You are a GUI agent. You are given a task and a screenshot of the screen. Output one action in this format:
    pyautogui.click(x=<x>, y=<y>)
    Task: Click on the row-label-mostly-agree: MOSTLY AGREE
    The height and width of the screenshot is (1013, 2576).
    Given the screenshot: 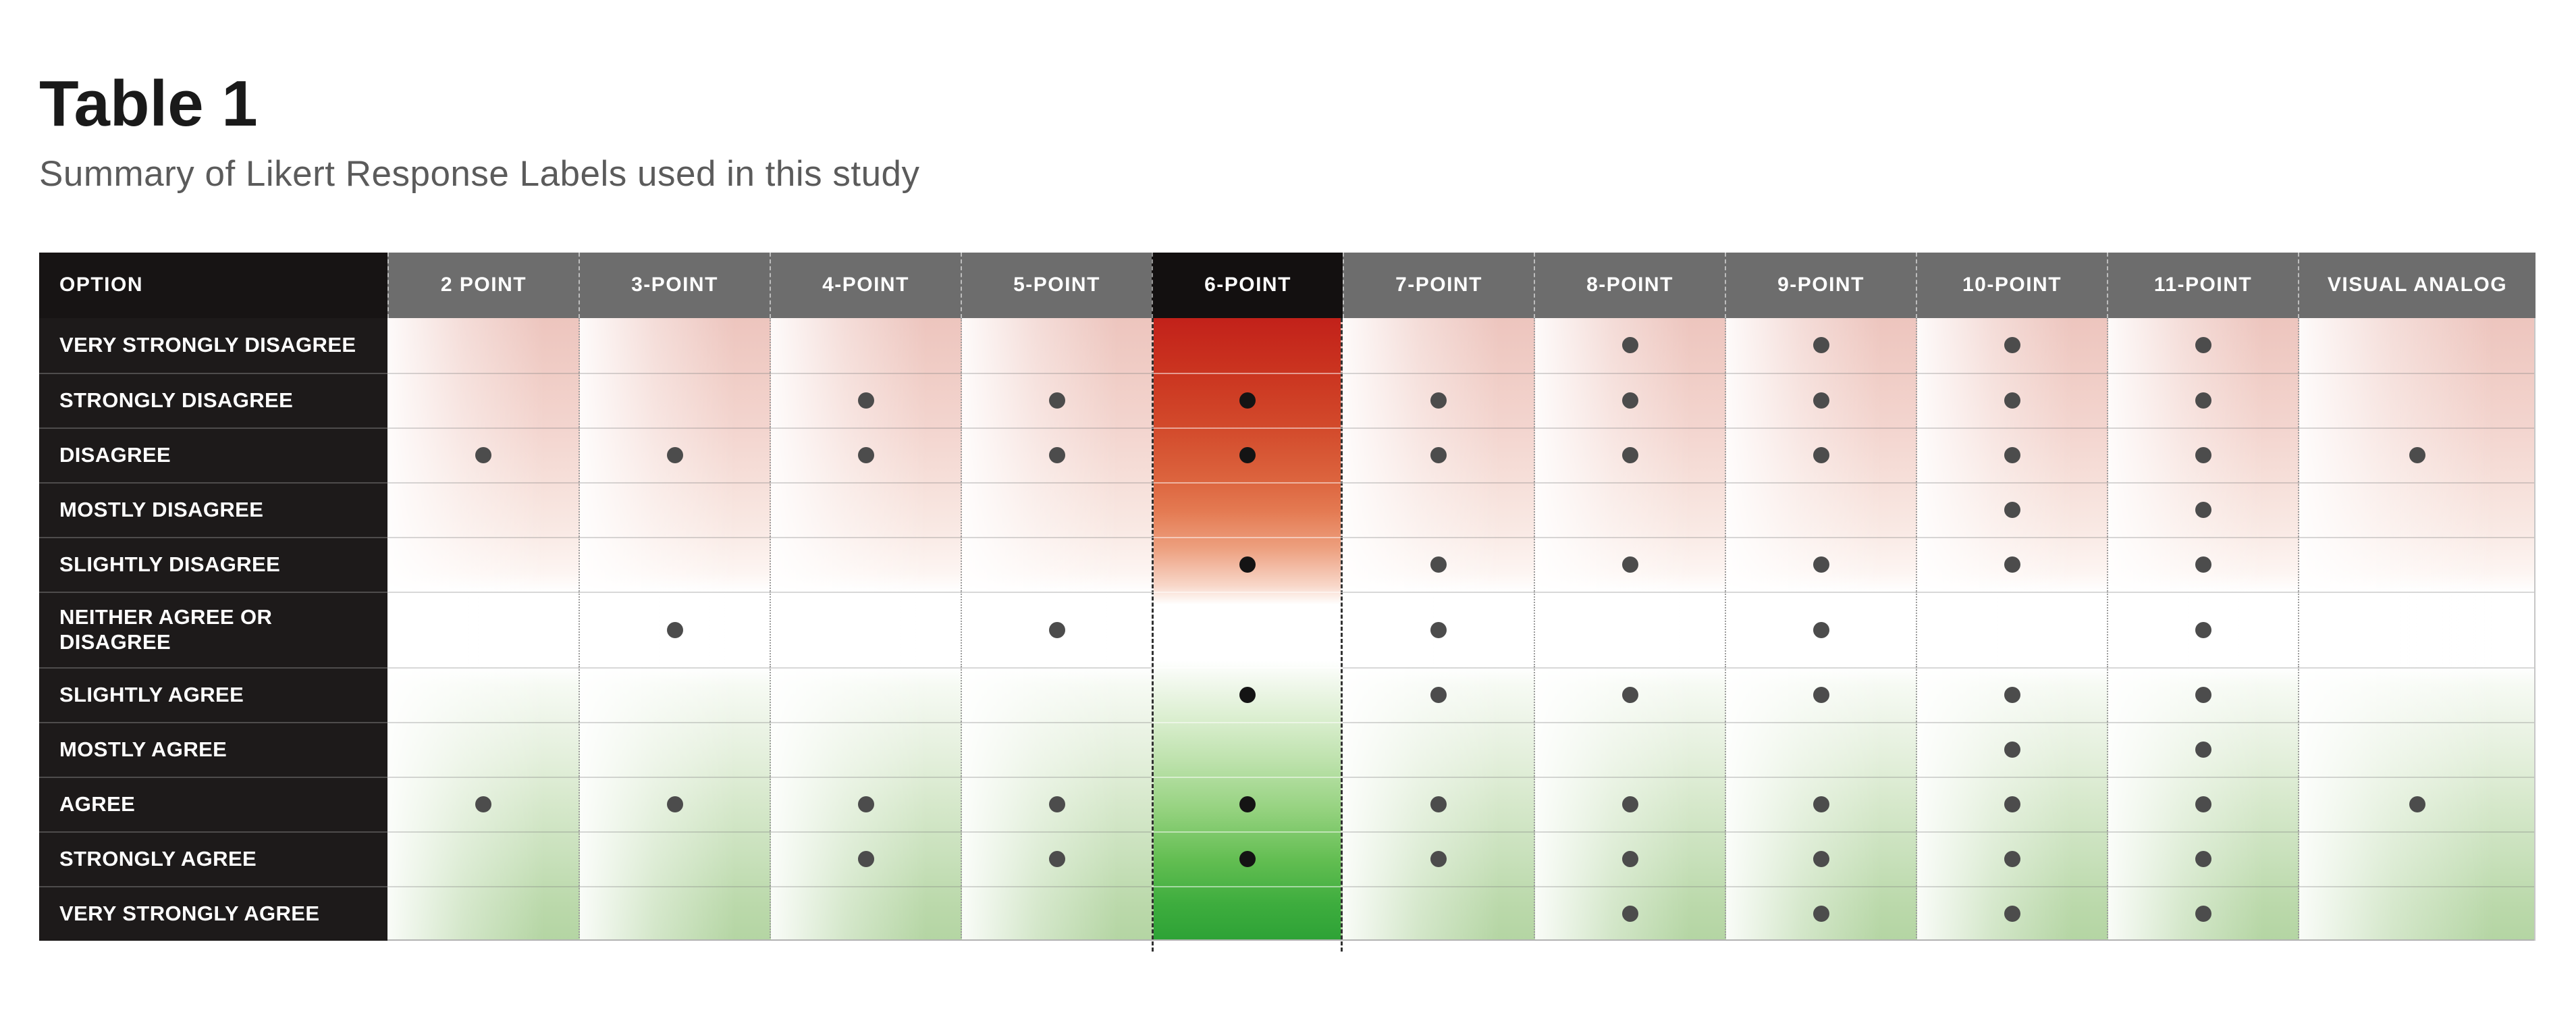 What is the action you would take?
    pyautogui.click(x=213, y=749)
    